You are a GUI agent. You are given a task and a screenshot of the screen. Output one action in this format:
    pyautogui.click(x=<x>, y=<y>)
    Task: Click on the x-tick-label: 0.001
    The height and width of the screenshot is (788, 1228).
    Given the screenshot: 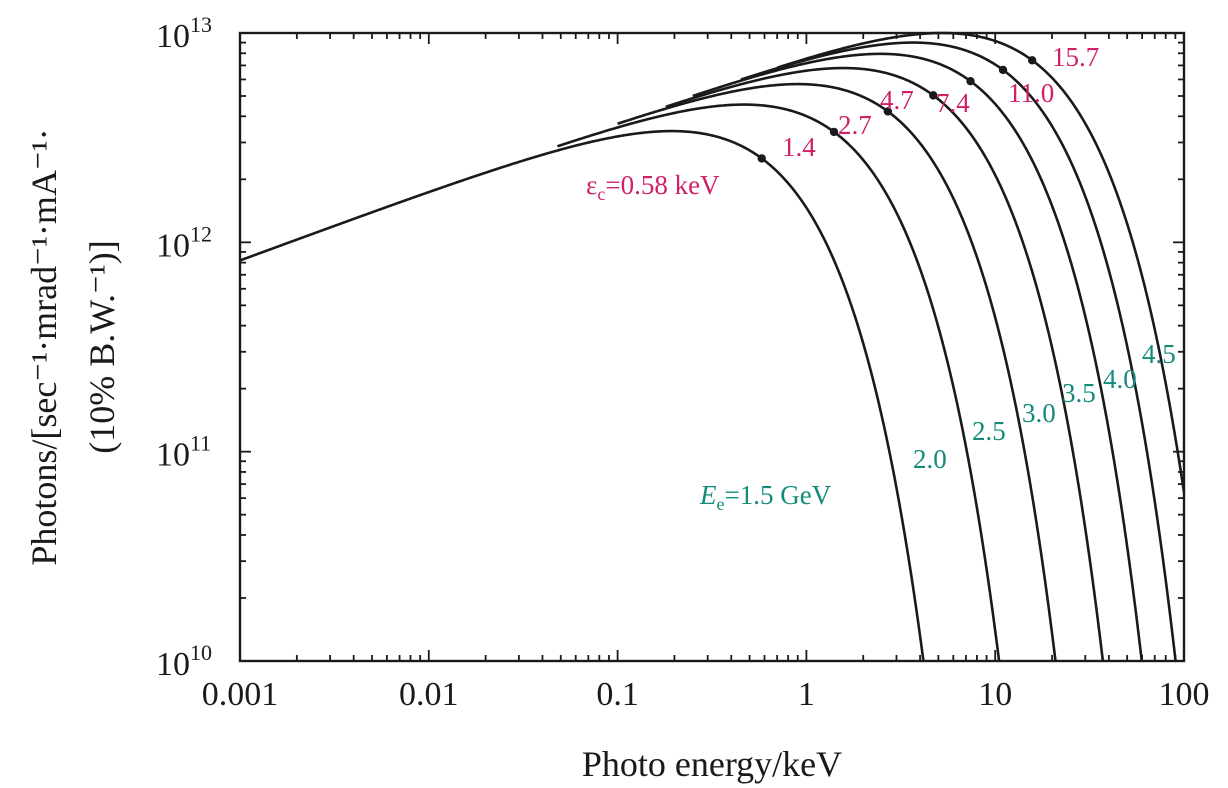 What is the action you would take?
    pyautogui.click(x=240, y=694)
    